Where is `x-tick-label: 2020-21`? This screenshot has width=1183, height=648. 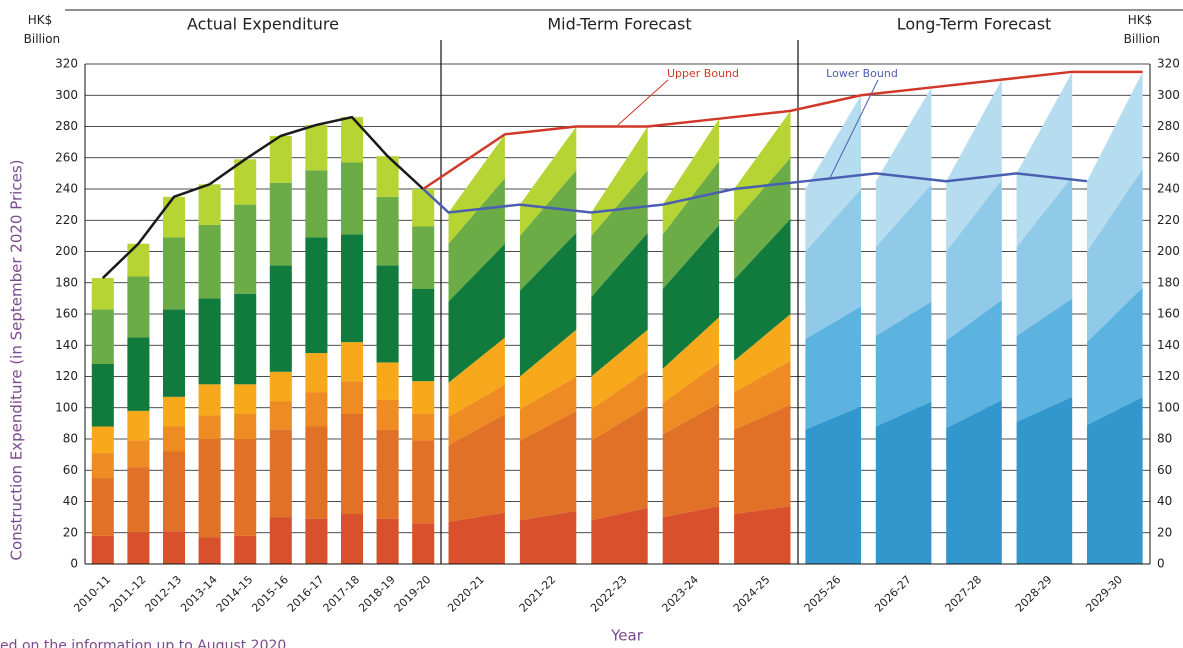 x-tick-label: 2020-21 is located at coordinates (466, 594).